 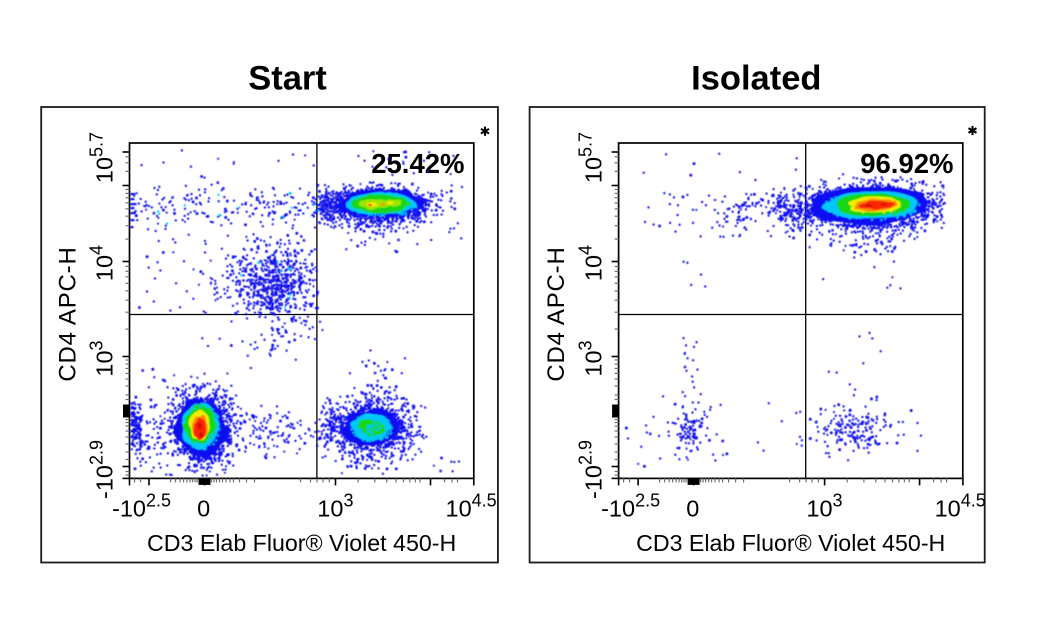 I want to click on svg-text: 104.5, so click(x=471, y=506).